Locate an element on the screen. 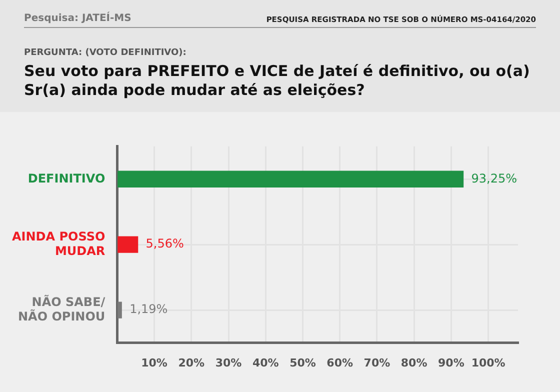  x-tick-label: 100% is located at coordinates (488, 363).